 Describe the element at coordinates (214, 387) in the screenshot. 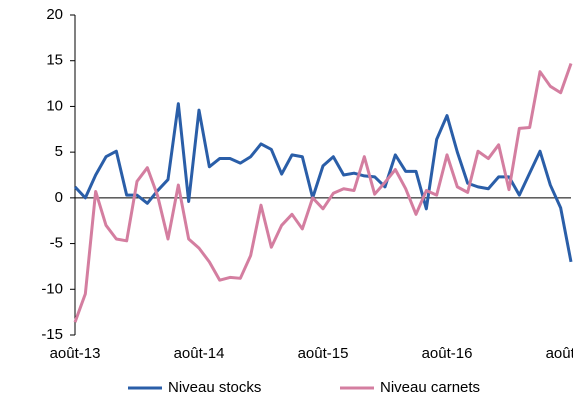

I see `legend-label: Niveau stocks` at that location.